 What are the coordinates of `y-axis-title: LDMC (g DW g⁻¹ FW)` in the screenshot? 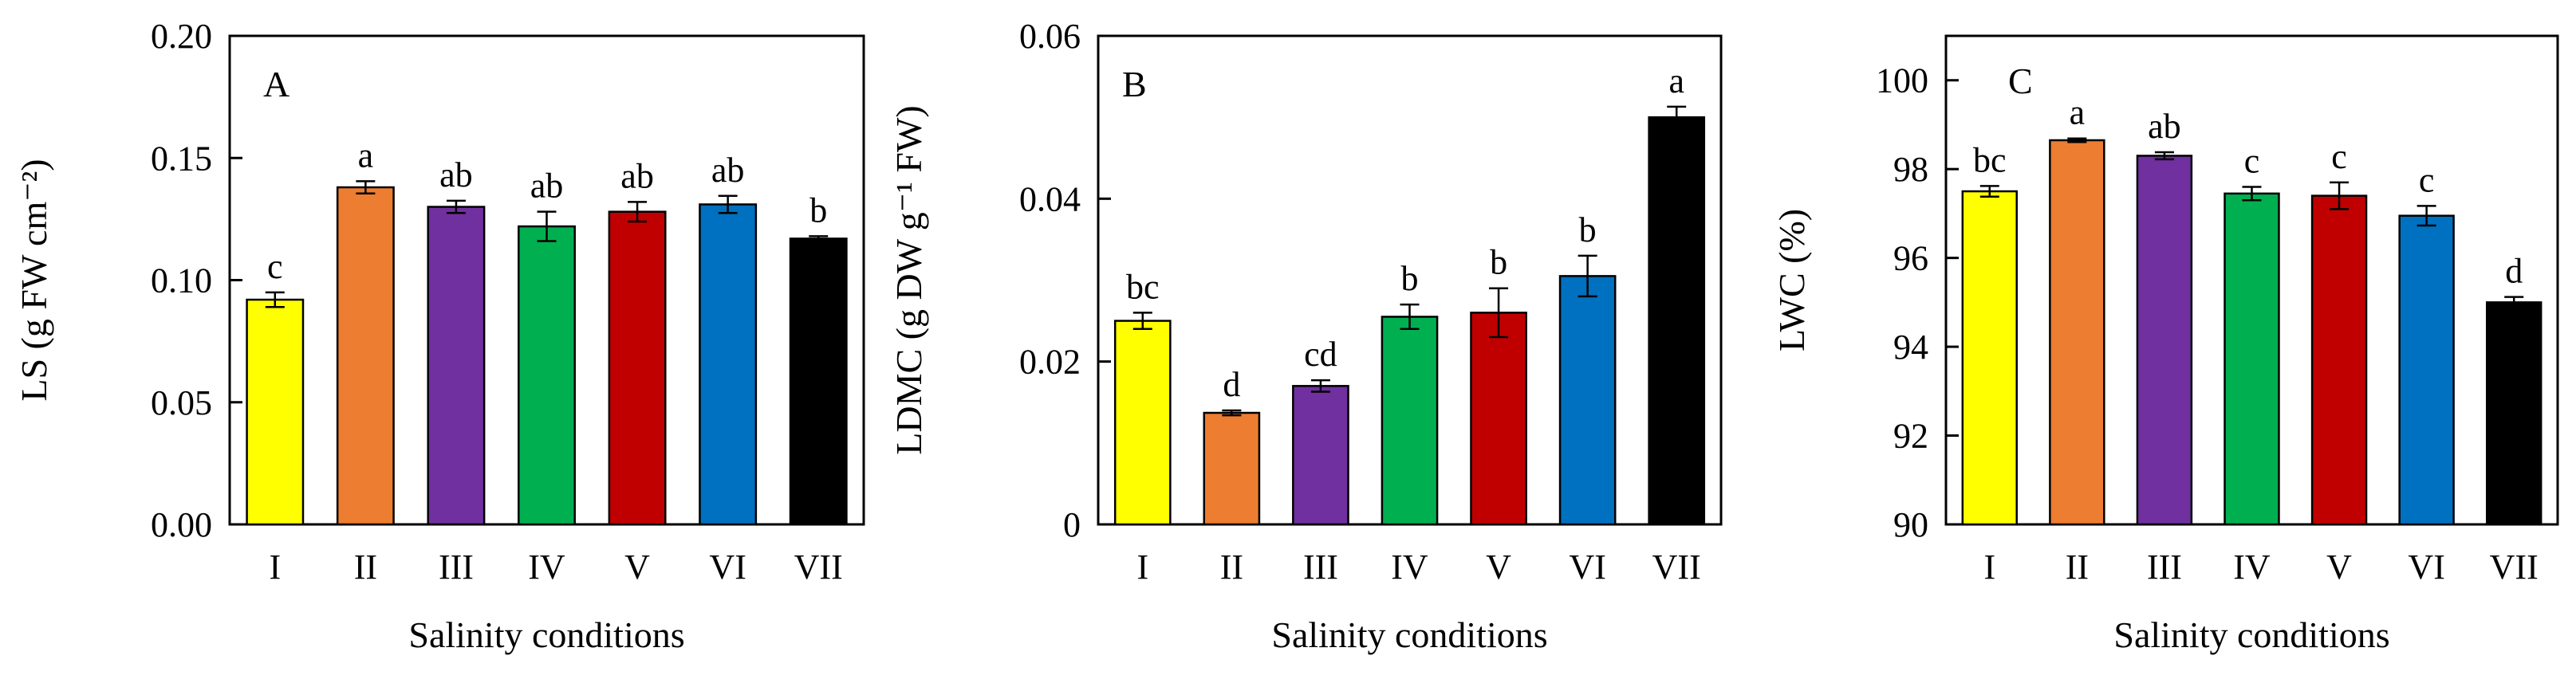 It's located at (908, 279).